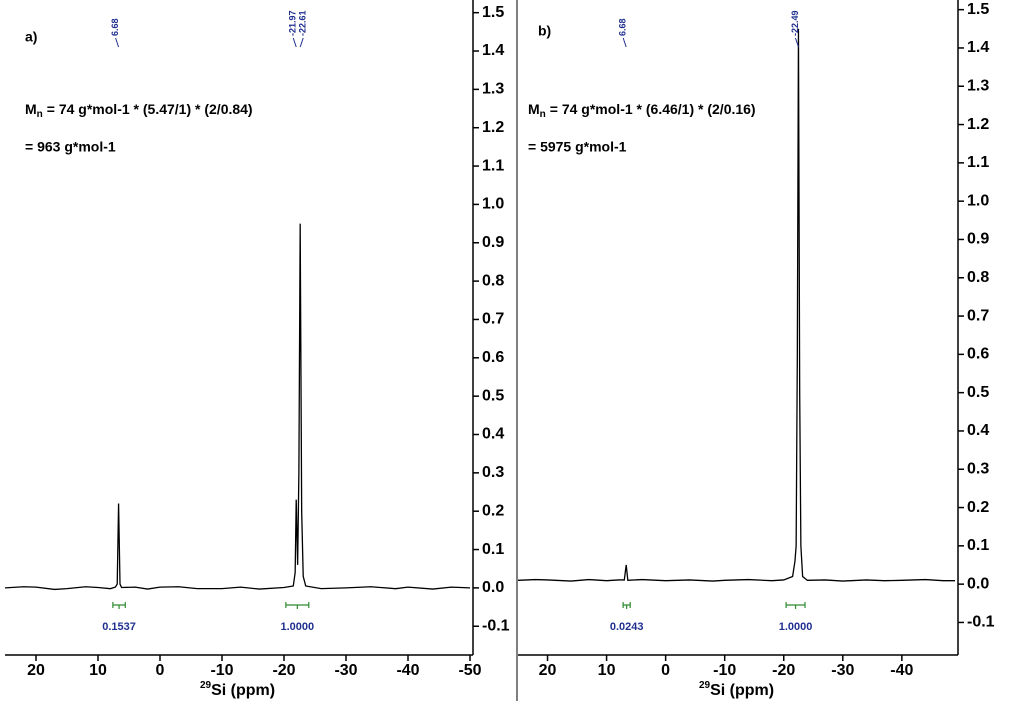 Image resolution: width=1024 pixels, height=701 pixels. What do you see at coordinates (70, 147) in the screenshot?
I see `result: = 963 g*mol-1` at bounding box center [70, 147].